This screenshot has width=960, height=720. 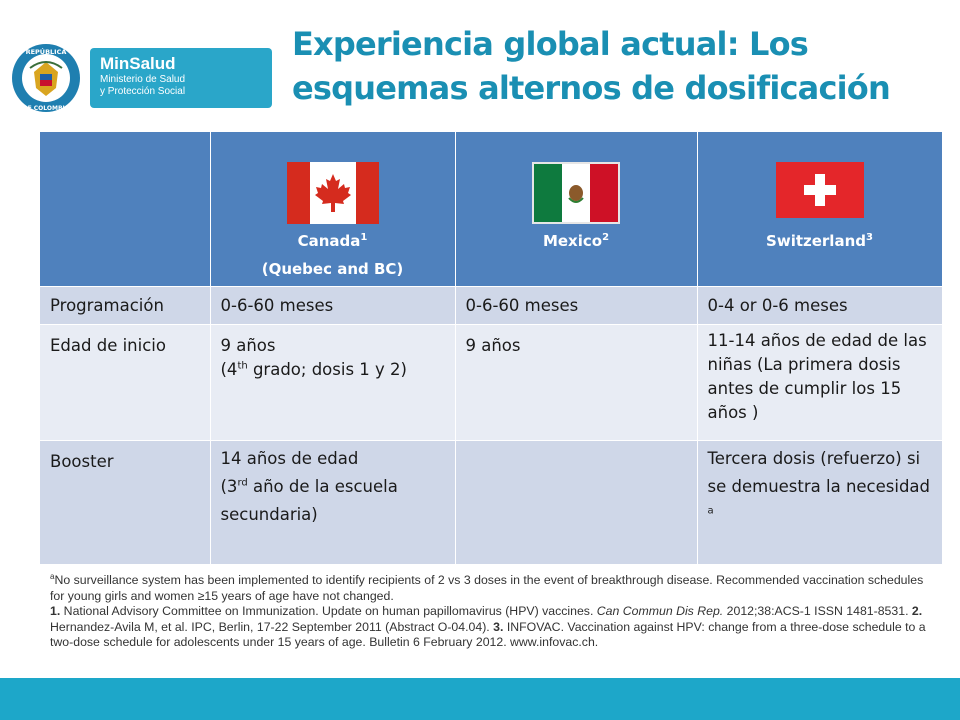 What do you see at coordinates (138, 63) in the screenshot?
I see `logo-brand: MinSalud` at bounding box center [138, 63].